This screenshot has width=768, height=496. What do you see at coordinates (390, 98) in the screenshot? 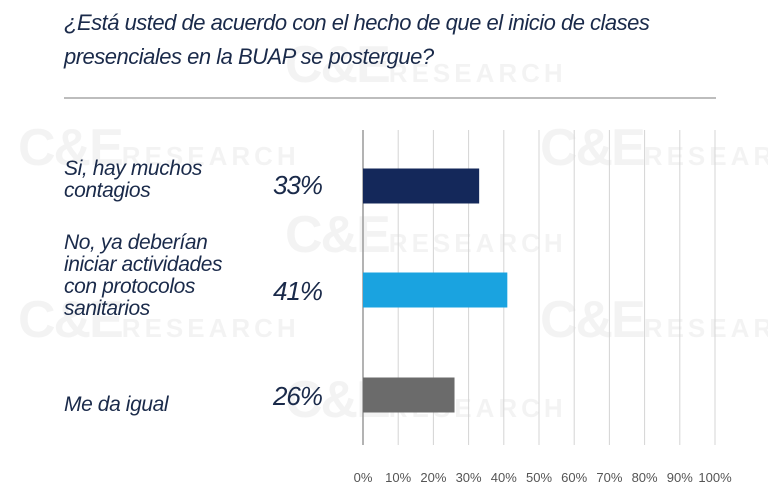
I see `title-divider` at bounding box center [390, 98].